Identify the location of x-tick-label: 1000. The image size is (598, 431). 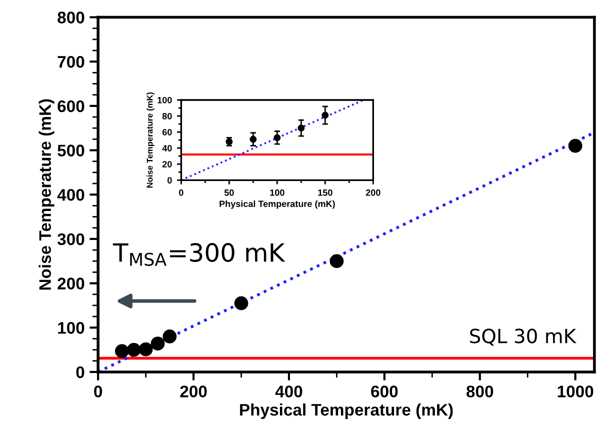
(576, 392).